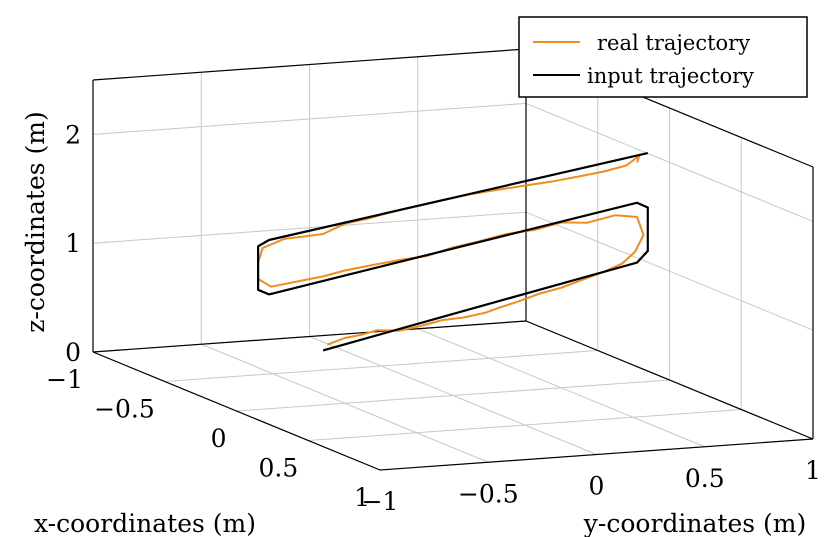 The image size is (834, 537). What do you see at coordinates (219, 438) in the screenshot?
I see `x-tick-label: 0` at bounding box center [219, 438].